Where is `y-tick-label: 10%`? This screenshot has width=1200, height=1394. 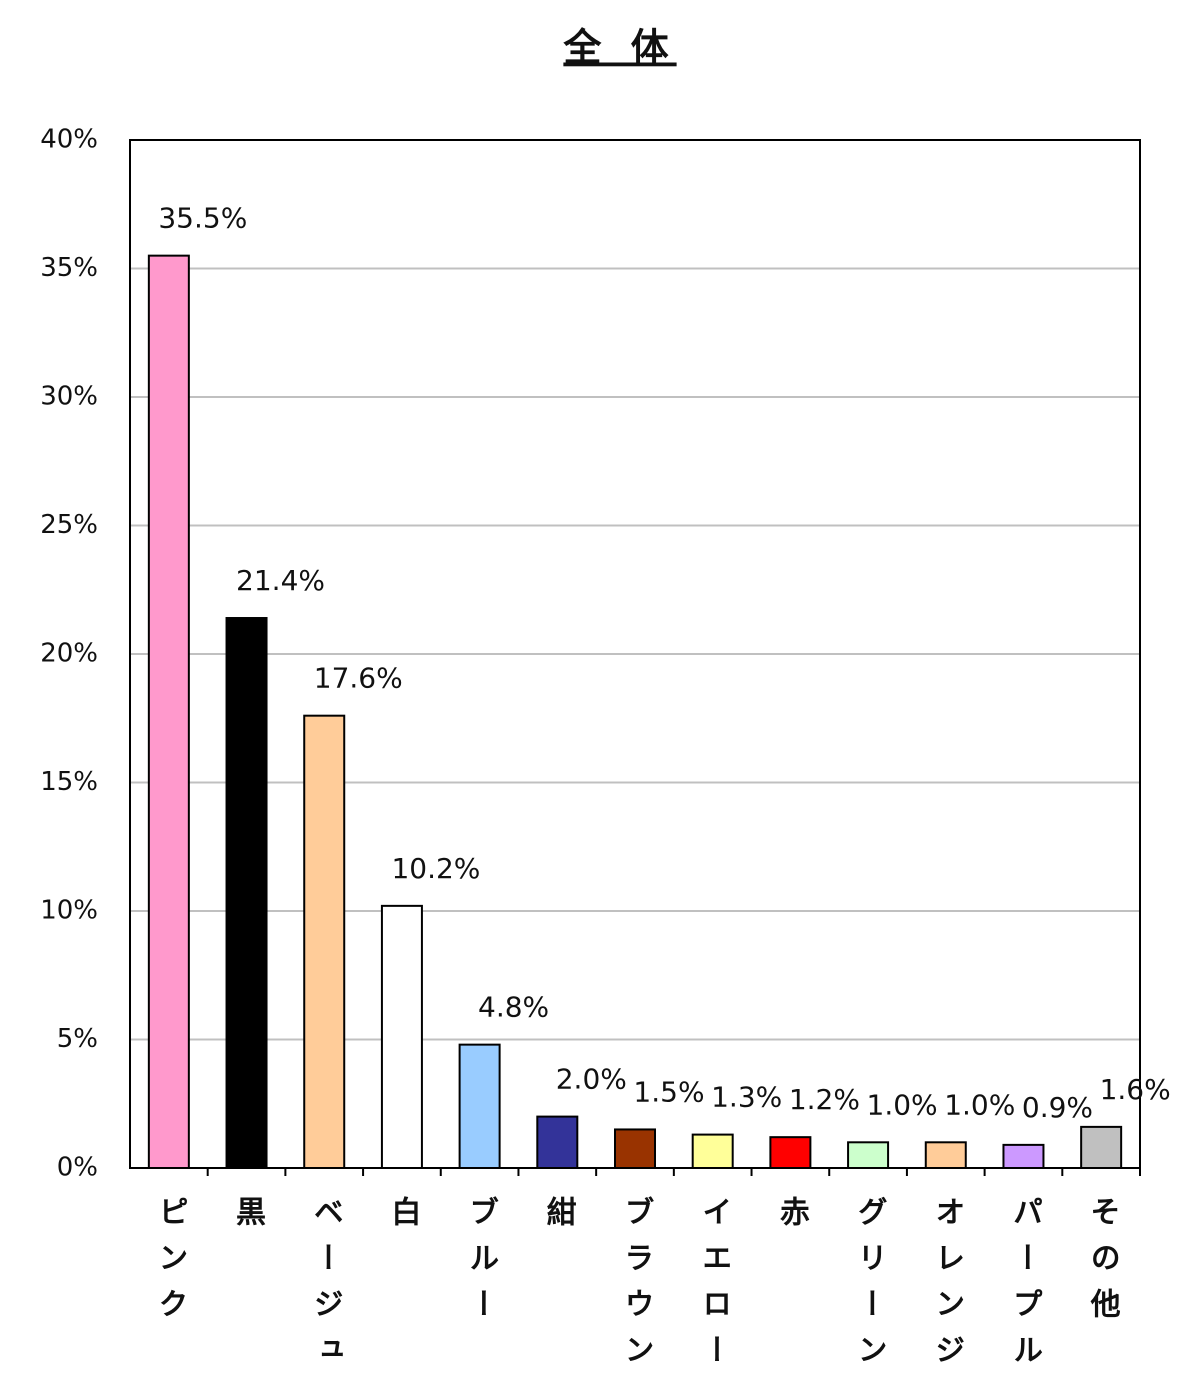
y-tick-label: 10% is located at coordinates (69, 911).